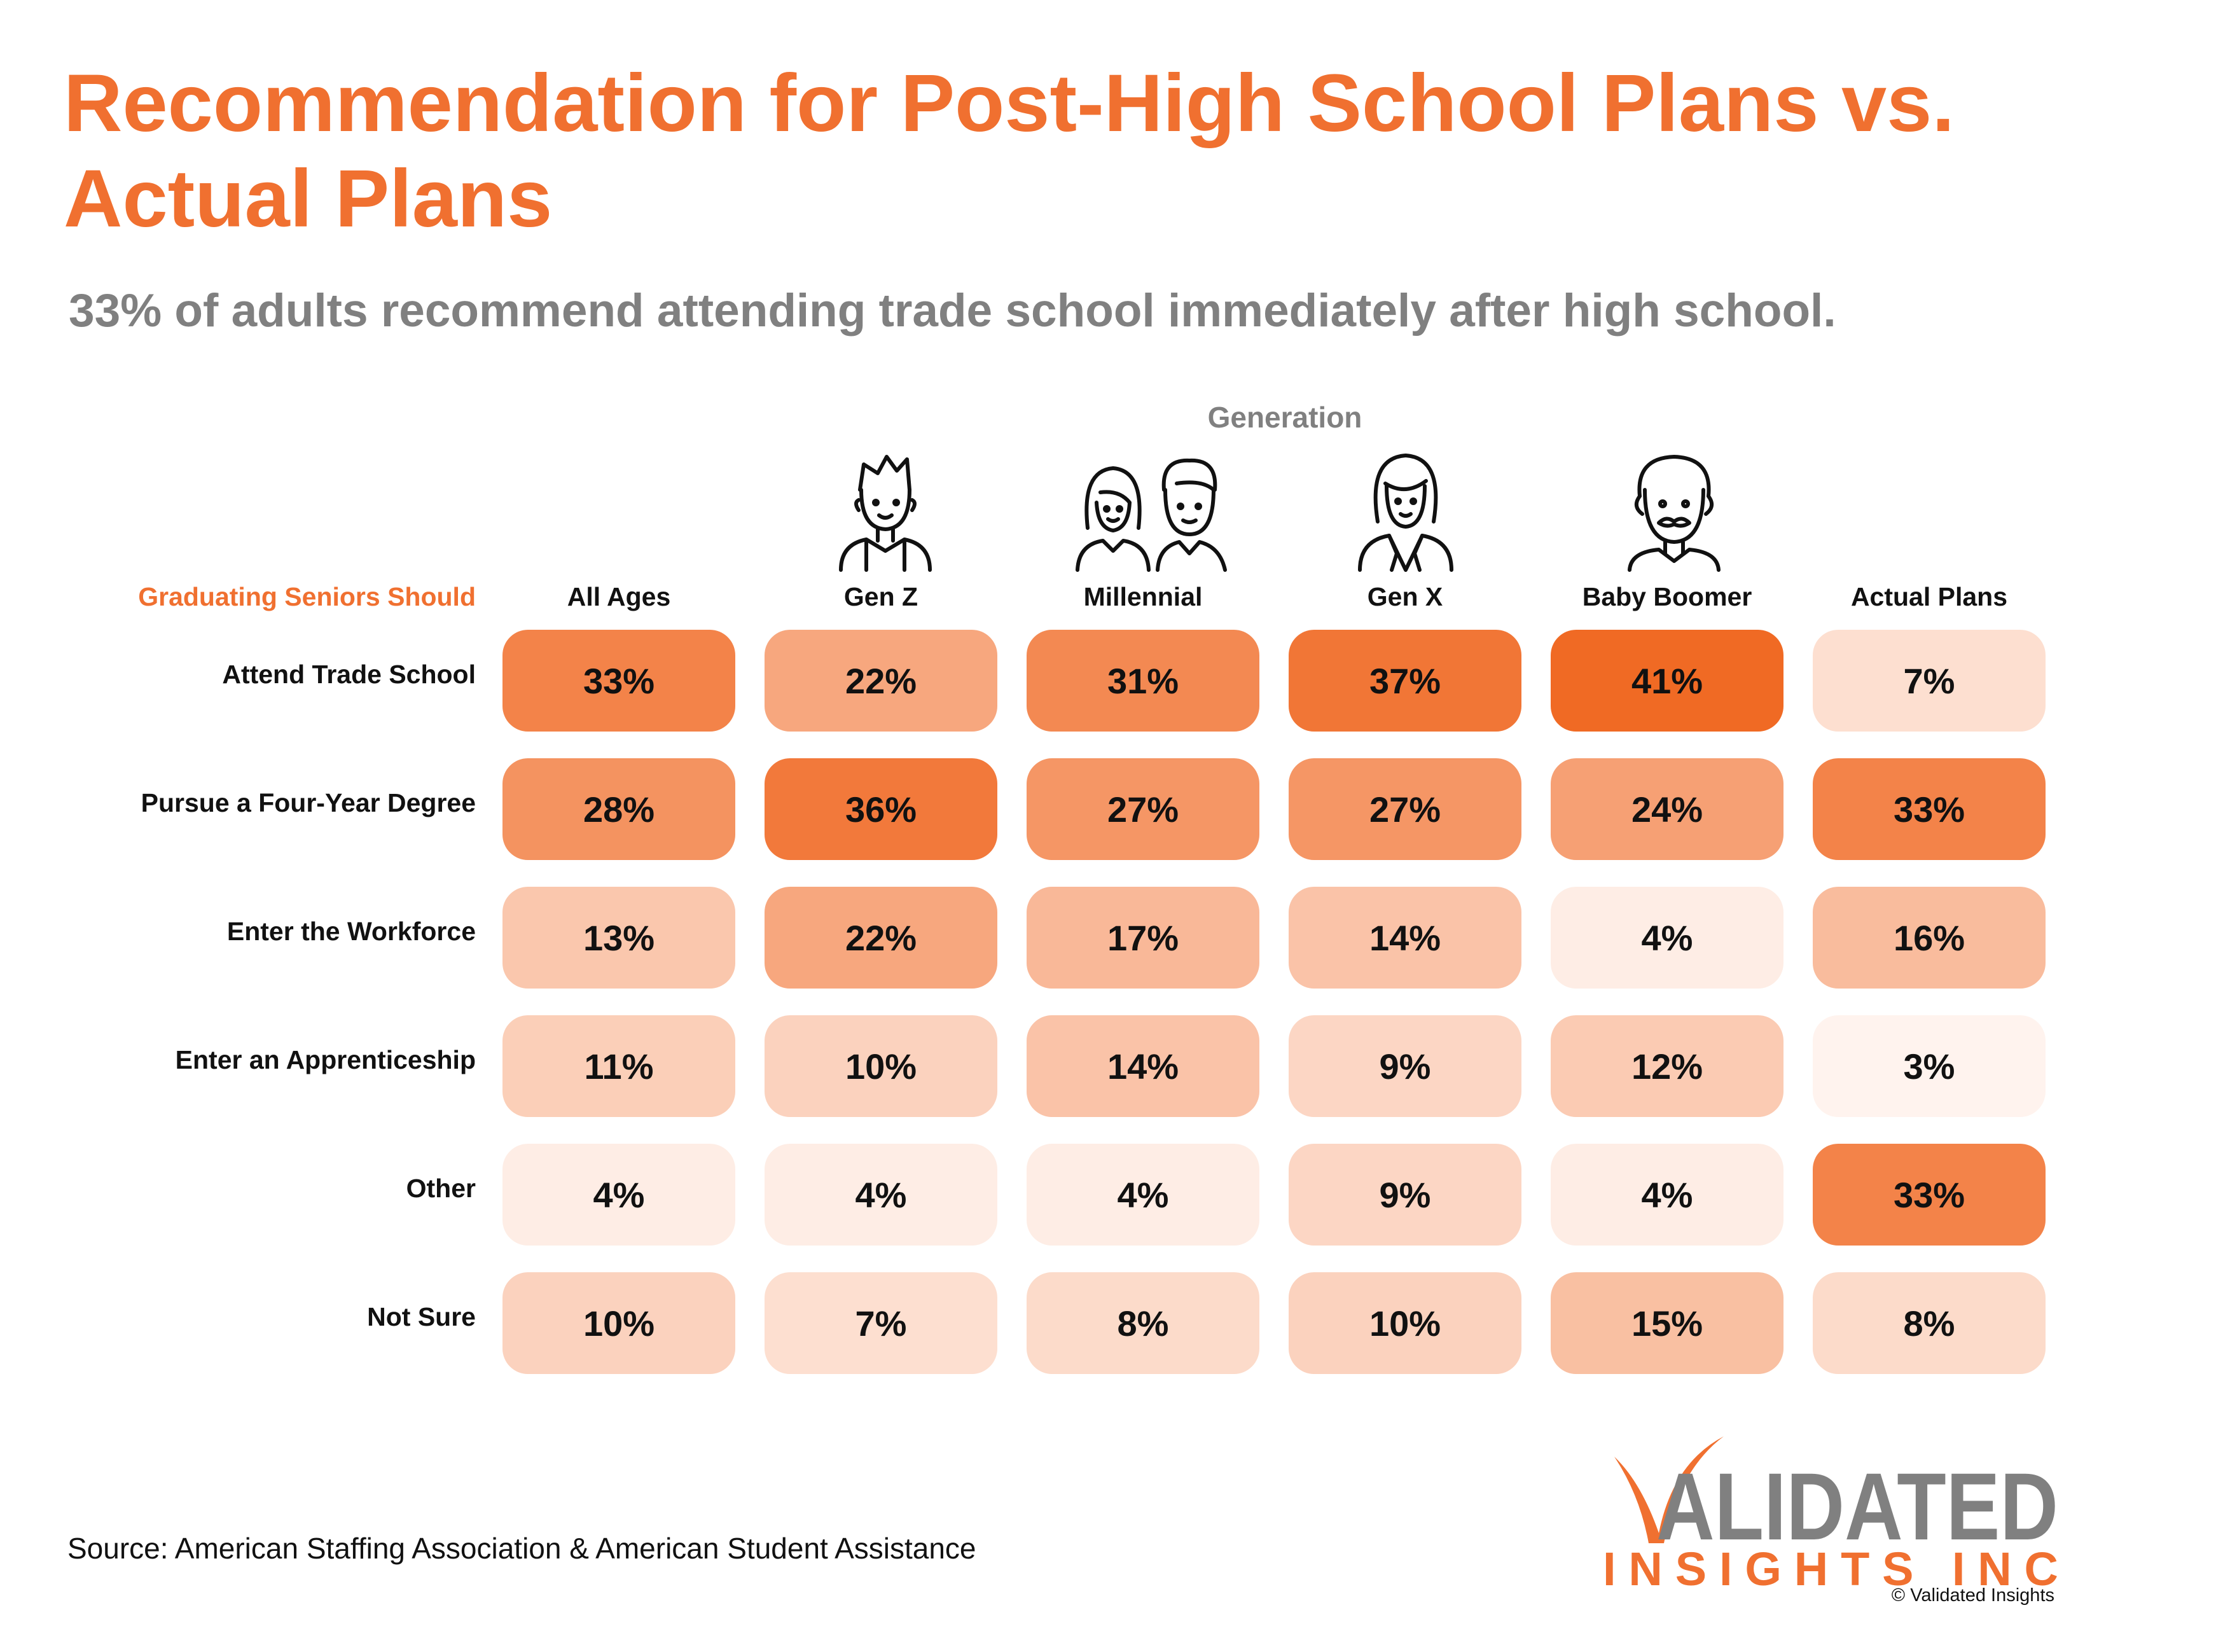 Image resolution: width=2230 pixels, height=1652 pixels. I want to click on heatmap-cell: 31%, so click(1143, 681).